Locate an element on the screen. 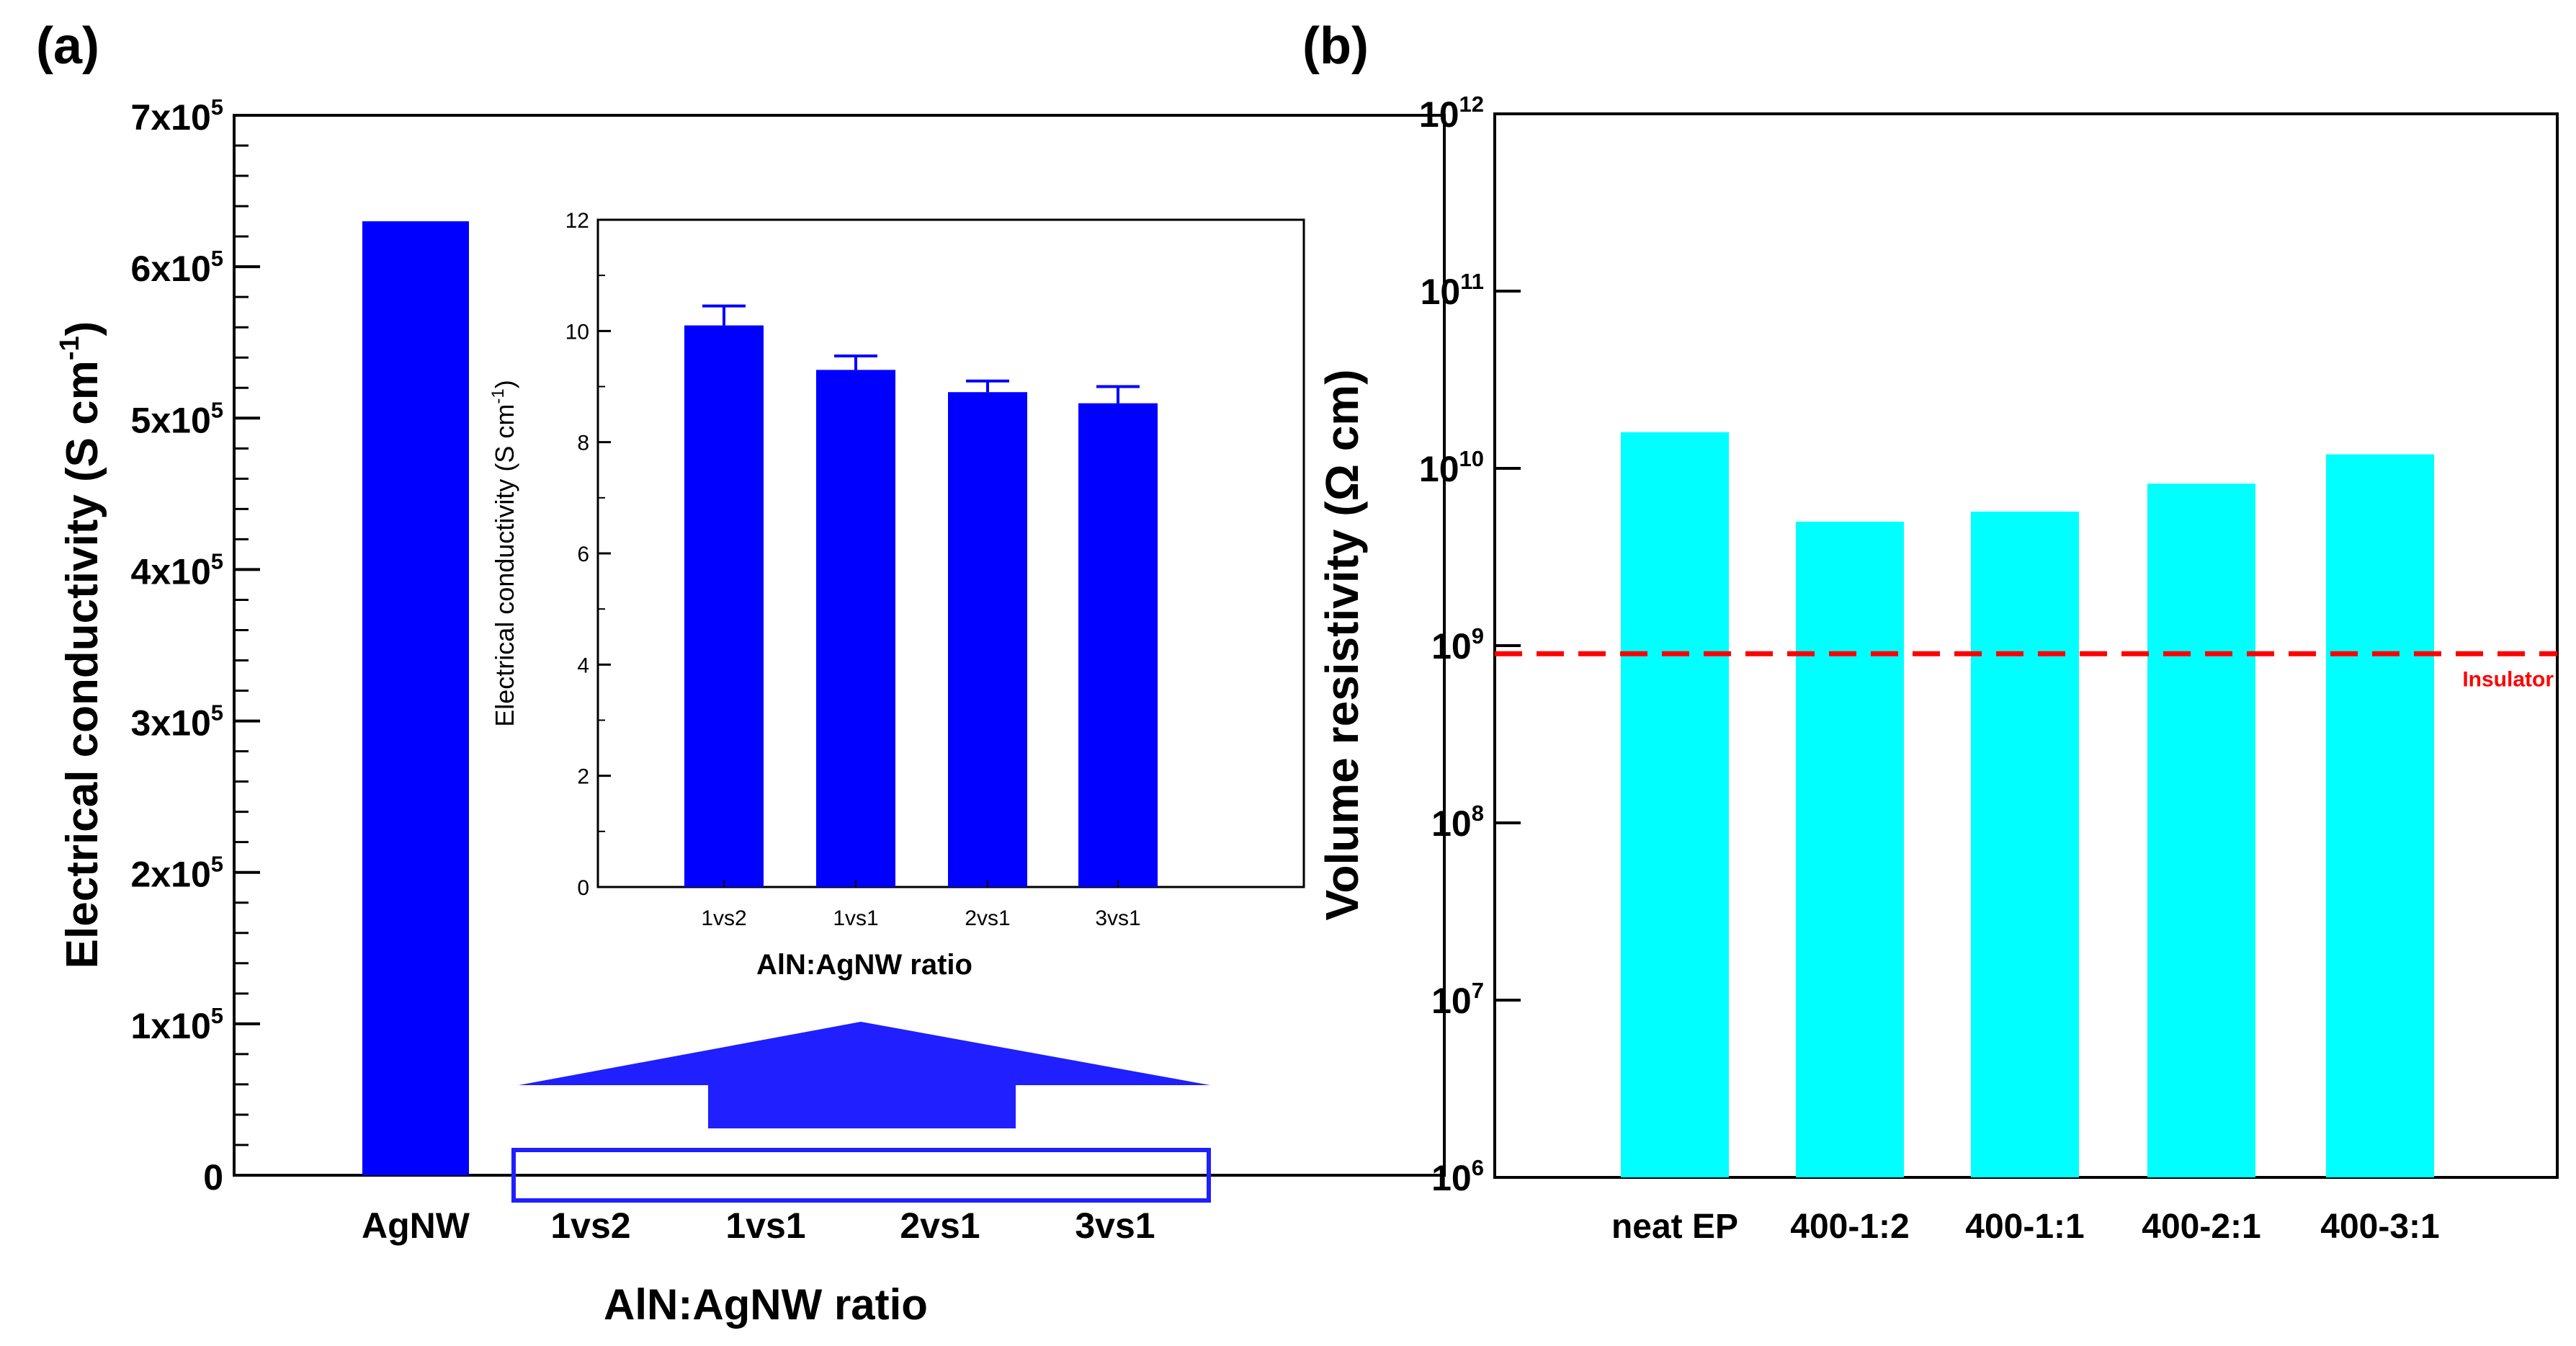 This screenshot has width=2576, height=1346. chart-b-x-tick-labels: neat EP 400-1:2 400-1:1 400-2:1 400-3:1 is located at coordinates (2025, 1227).